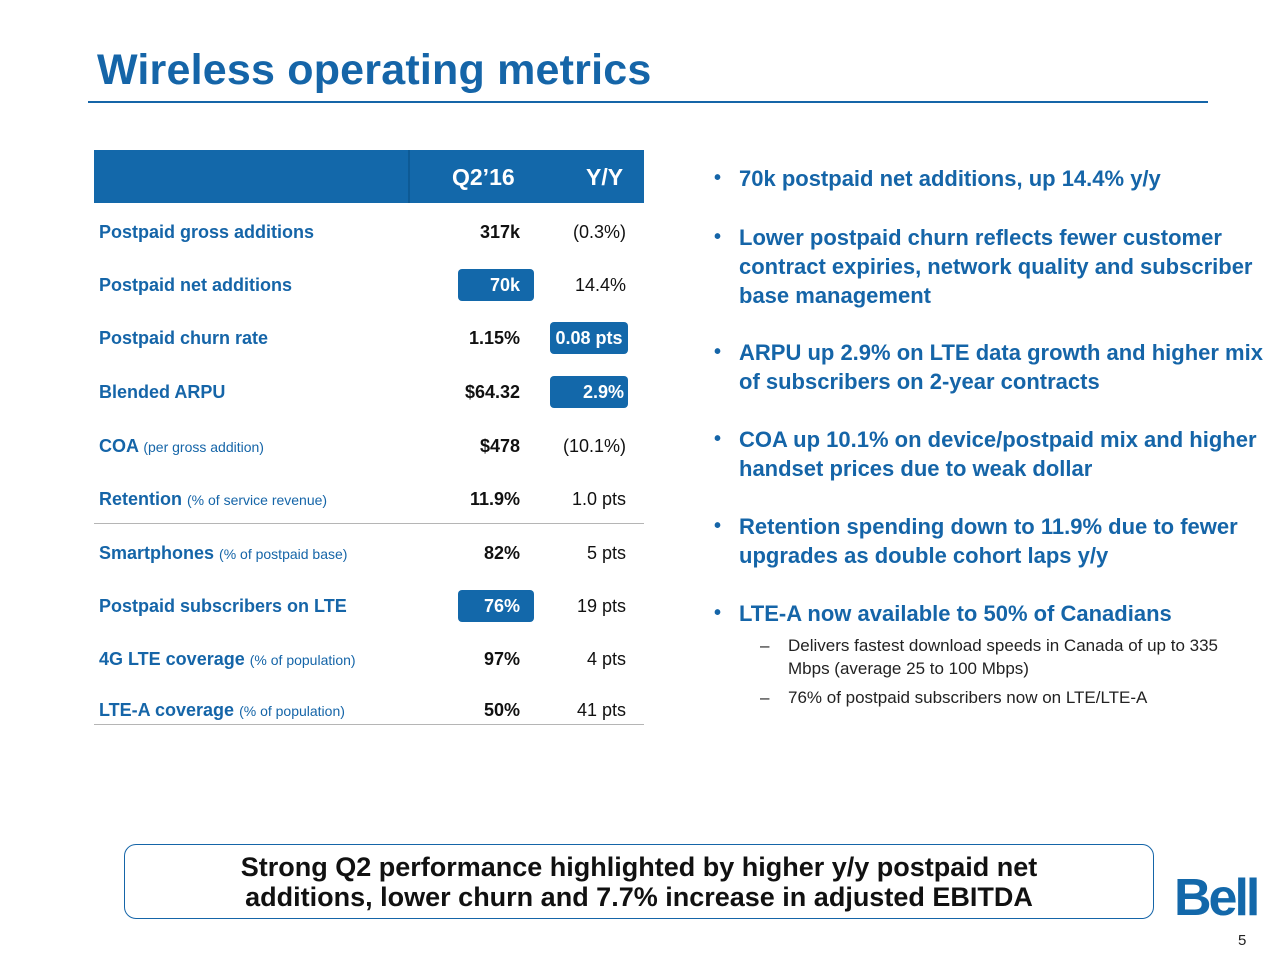  Describe the element at coordinates (369, 338) in the screenshot. I see `table-row: Postpaid churn rate 1.15% 0.08 pts` at that location.